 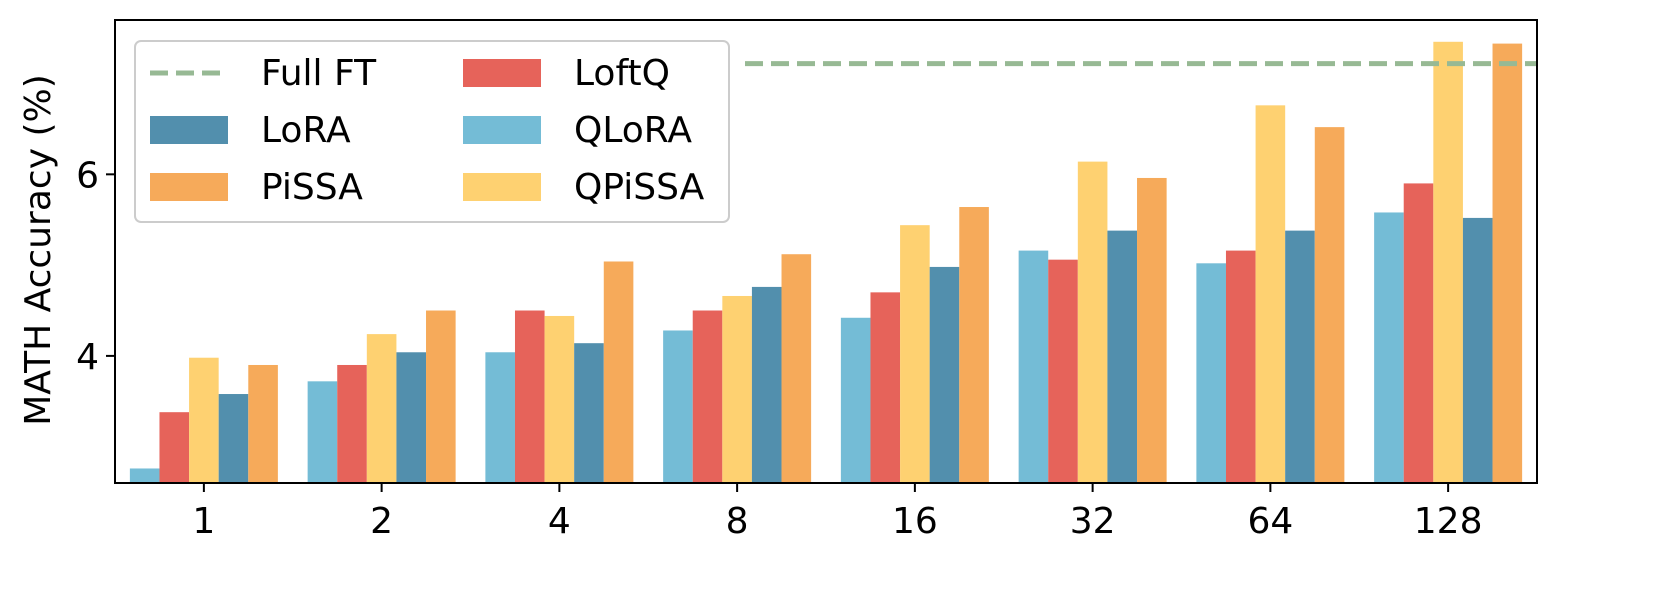 I want to click on legend-frame, so click(x=432, y=131).